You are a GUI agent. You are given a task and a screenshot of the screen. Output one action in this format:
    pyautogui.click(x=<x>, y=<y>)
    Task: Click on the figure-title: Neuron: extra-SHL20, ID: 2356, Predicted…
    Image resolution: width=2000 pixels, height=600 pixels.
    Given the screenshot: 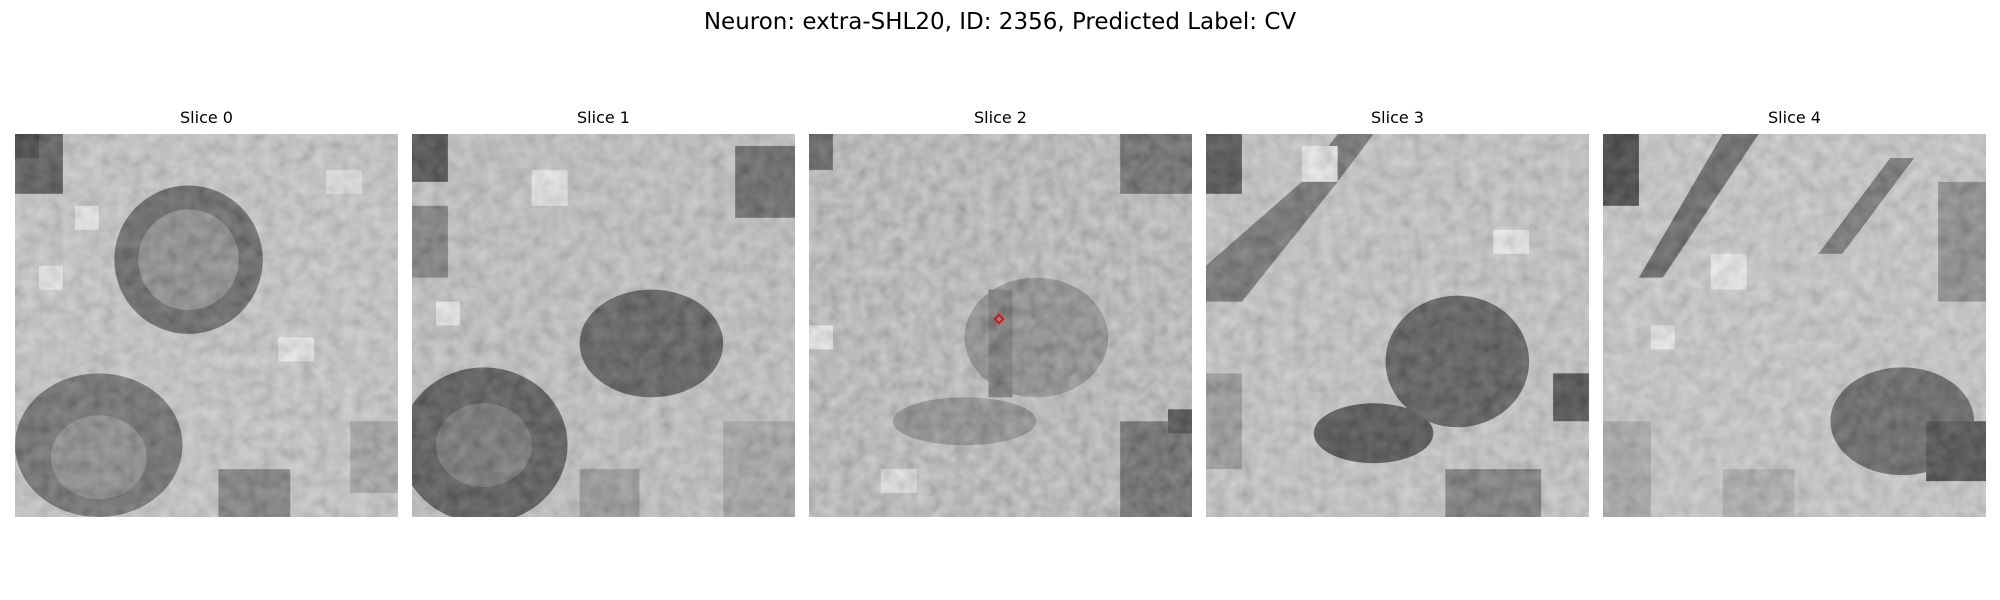 What is the action you would take?
    pyautogui.click(x=1000, y=22)
    